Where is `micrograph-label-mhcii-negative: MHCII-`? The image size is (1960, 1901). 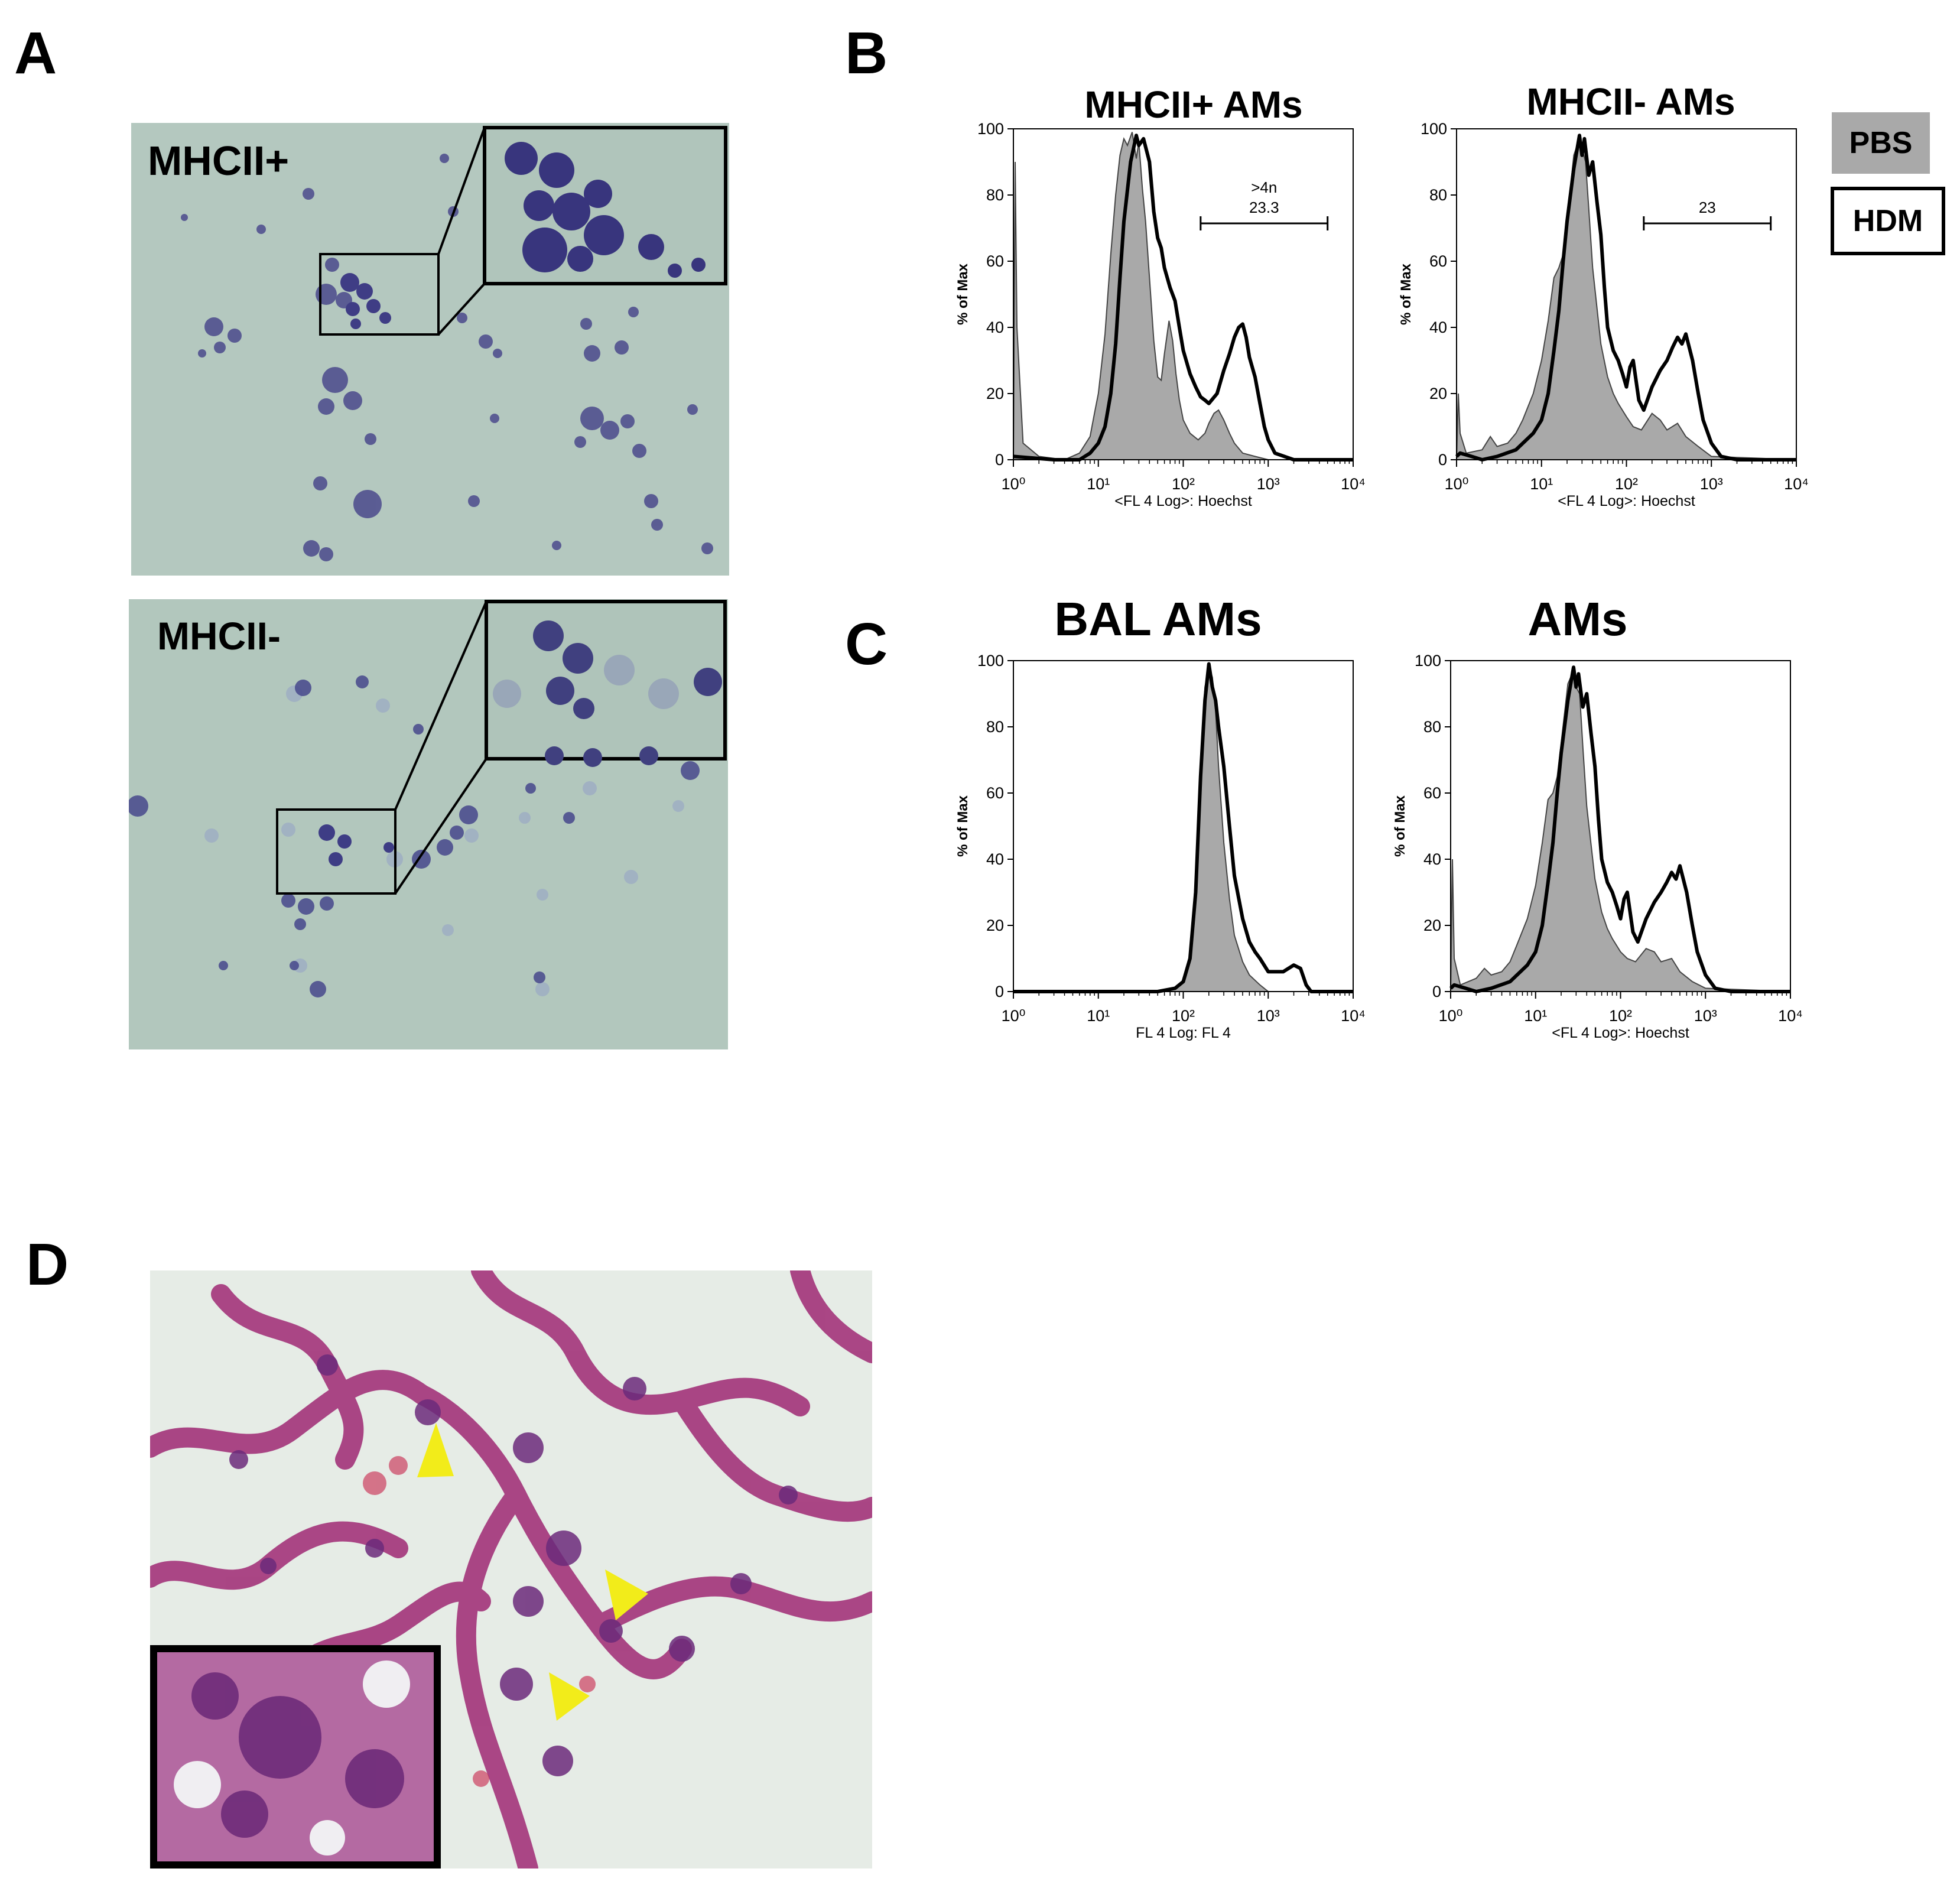 micrograph-label-mhcii-negative: MHCII- is located at coordinates (219, 636).